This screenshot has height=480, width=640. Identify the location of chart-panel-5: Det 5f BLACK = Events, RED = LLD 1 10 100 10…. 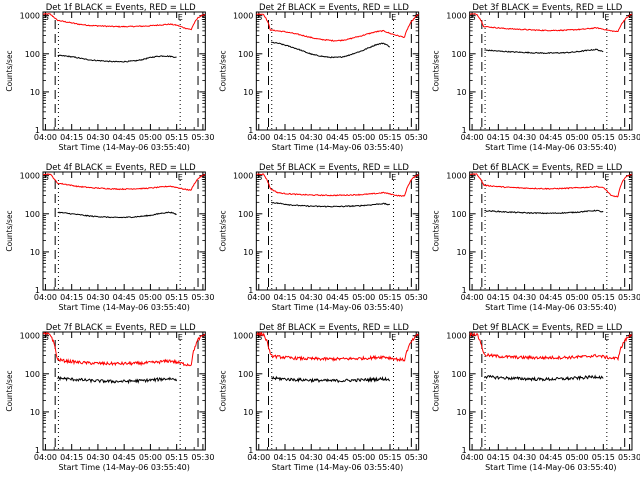
(322, 237).